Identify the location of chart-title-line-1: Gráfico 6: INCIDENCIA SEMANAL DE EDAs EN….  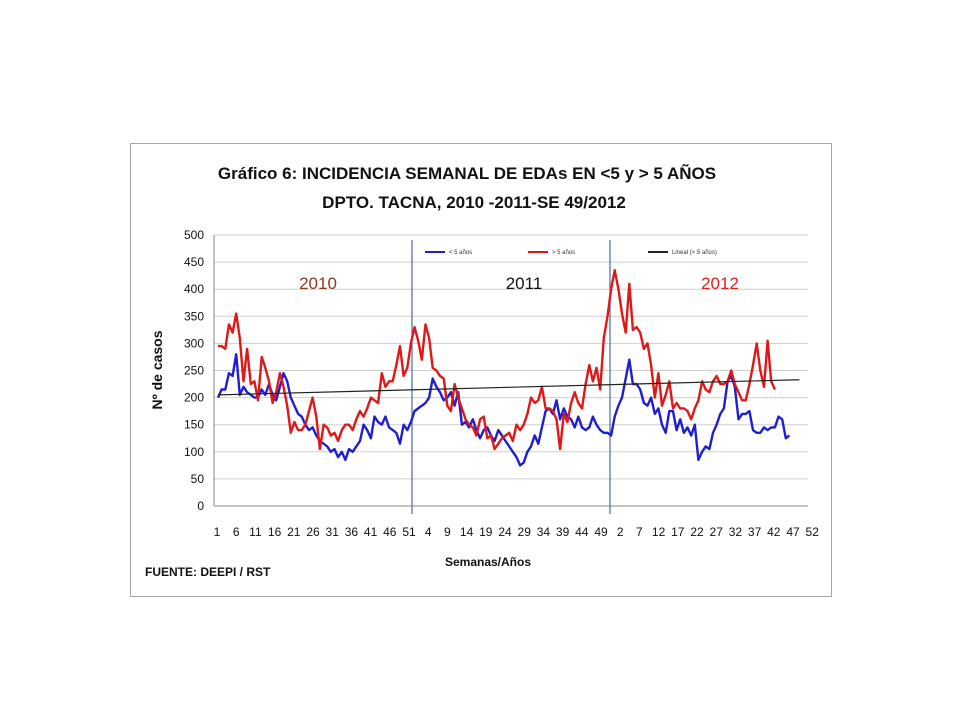
(467, 173).